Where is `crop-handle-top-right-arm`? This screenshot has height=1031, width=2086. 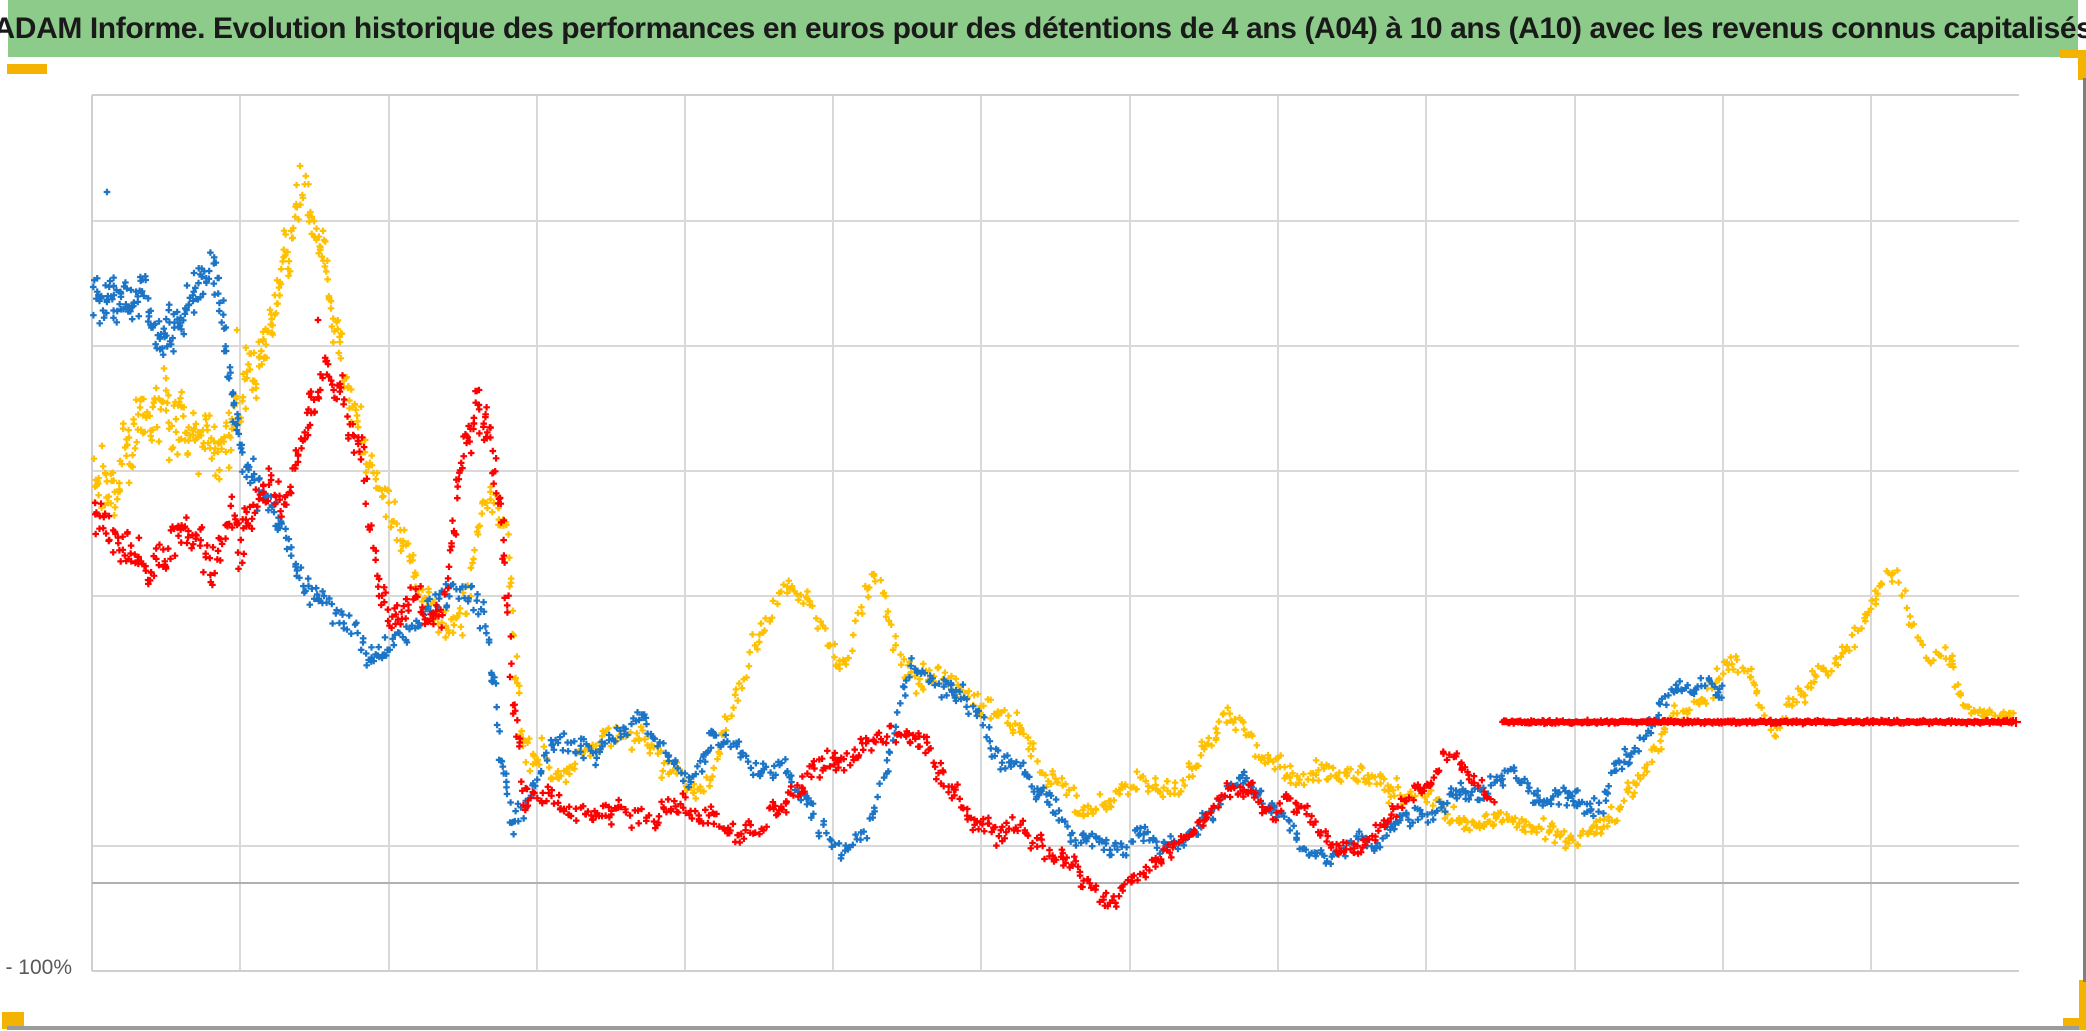
crop-handle-top-right-arm is located at coordinates (2082, 65).